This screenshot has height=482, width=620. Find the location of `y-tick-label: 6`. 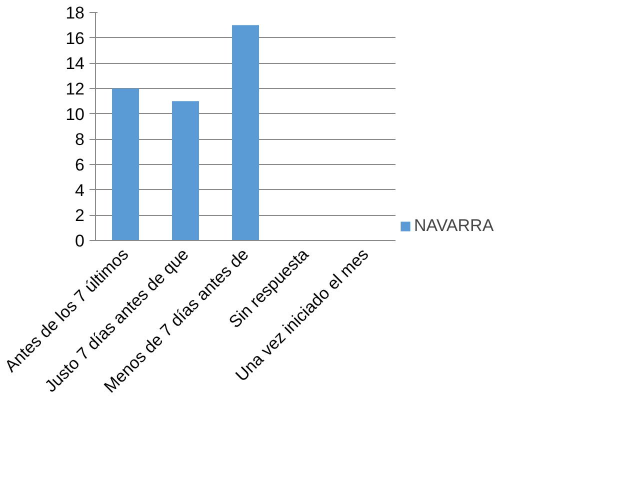

y-tick-label: 6 is located at coordinates (80, 165).